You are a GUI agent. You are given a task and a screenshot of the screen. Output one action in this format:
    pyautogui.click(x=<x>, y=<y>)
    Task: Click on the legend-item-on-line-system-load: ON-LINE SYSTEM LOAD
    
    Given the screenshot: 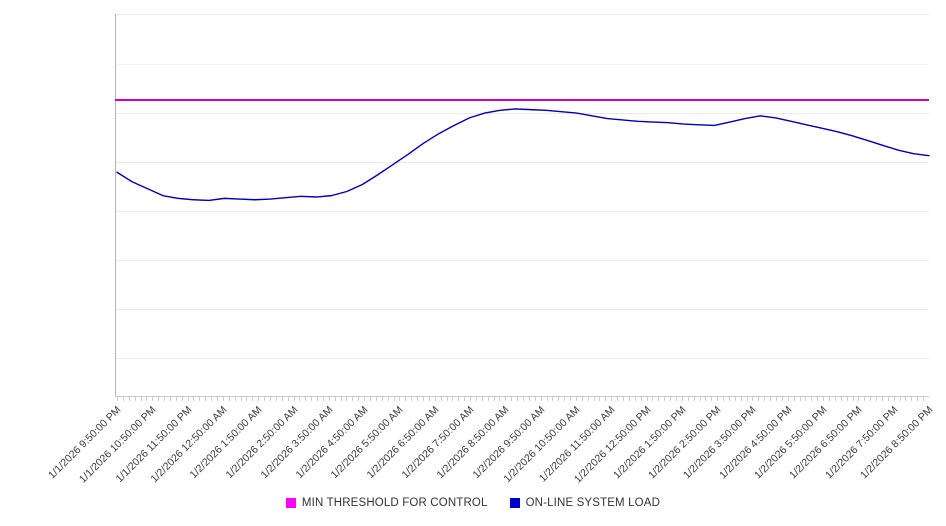 What is the action you would take?
    pyautogui.click(x=585, y=503)
    